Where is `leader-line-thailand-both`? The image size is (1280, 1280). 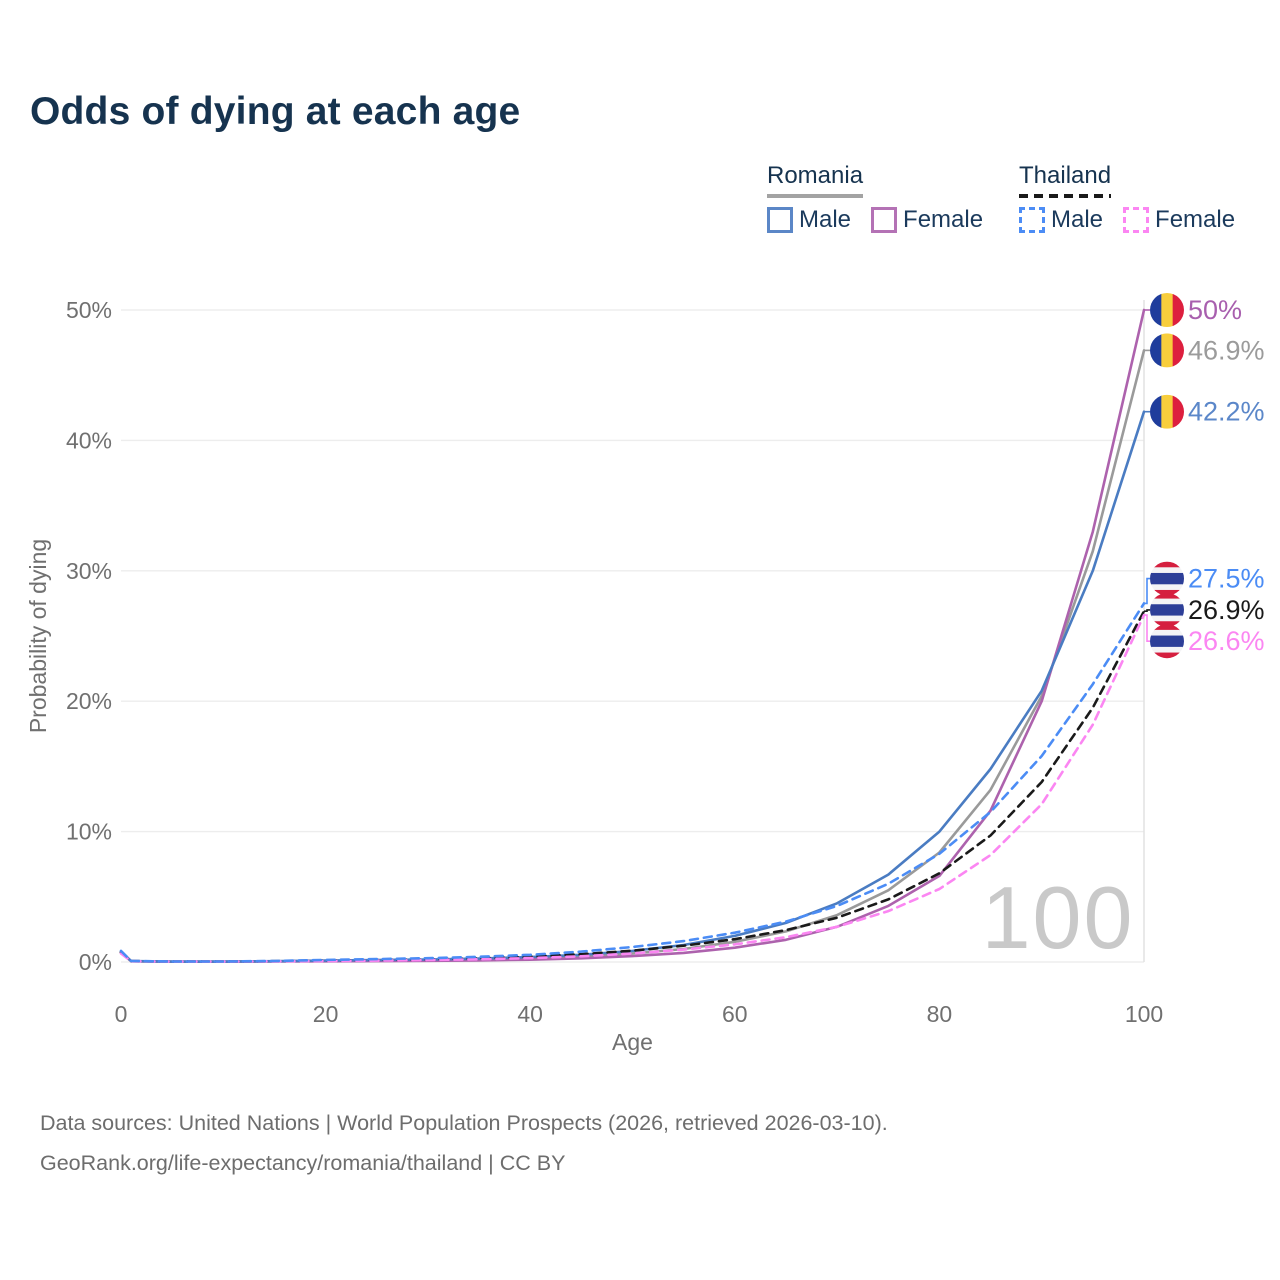 leader-line-thailand-both is located at coordinates (1147, 610).